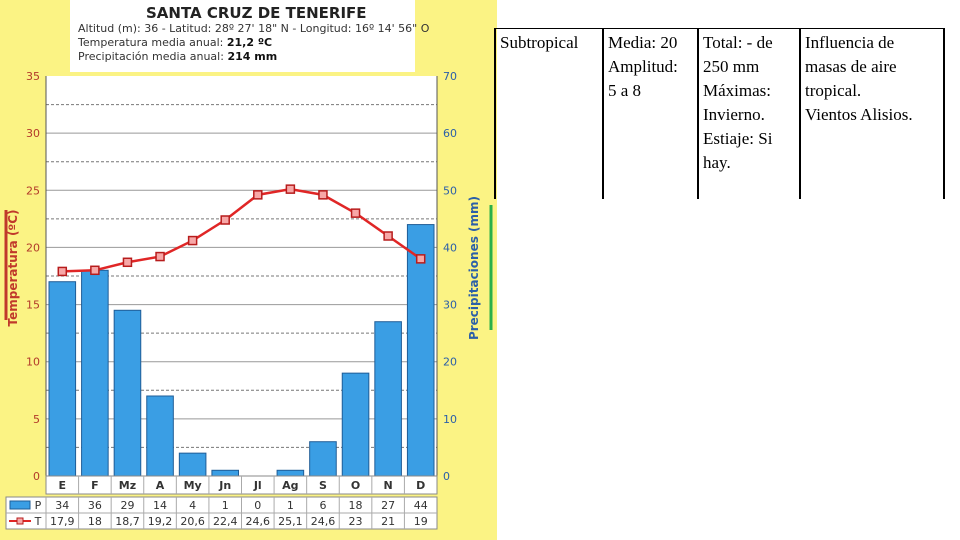  Describe the element at coordinates (549, 113) in the screenshot. I see `table-cell-climate-type: Subtropical` at that location.